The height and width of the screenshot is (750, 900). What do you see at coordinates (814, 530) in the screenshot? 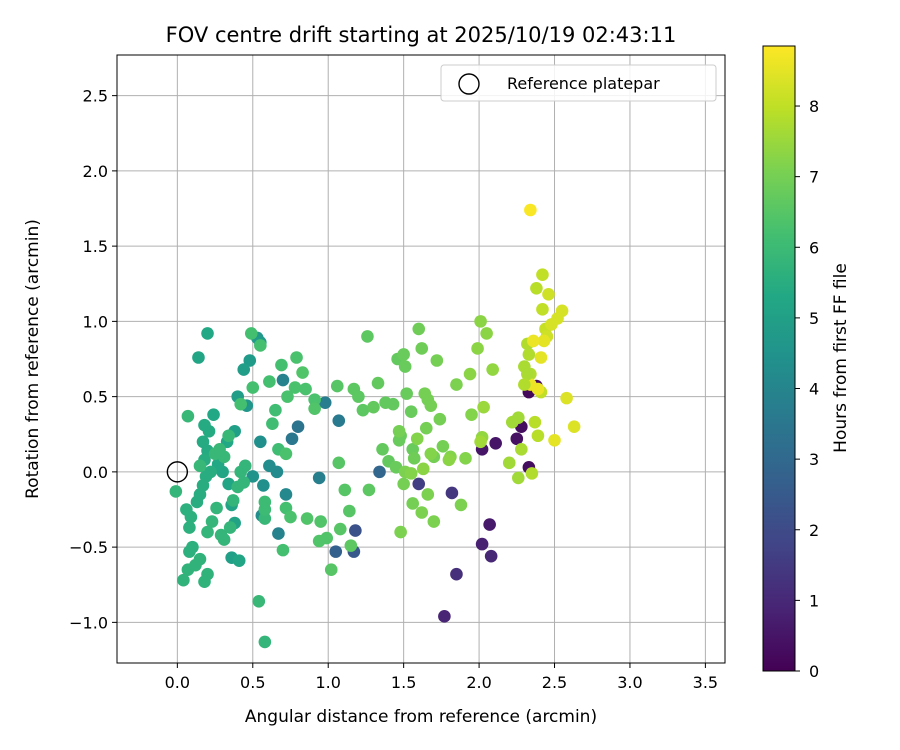
I see `colorbar-tick-label: 2` at bounding box center [814, 530].